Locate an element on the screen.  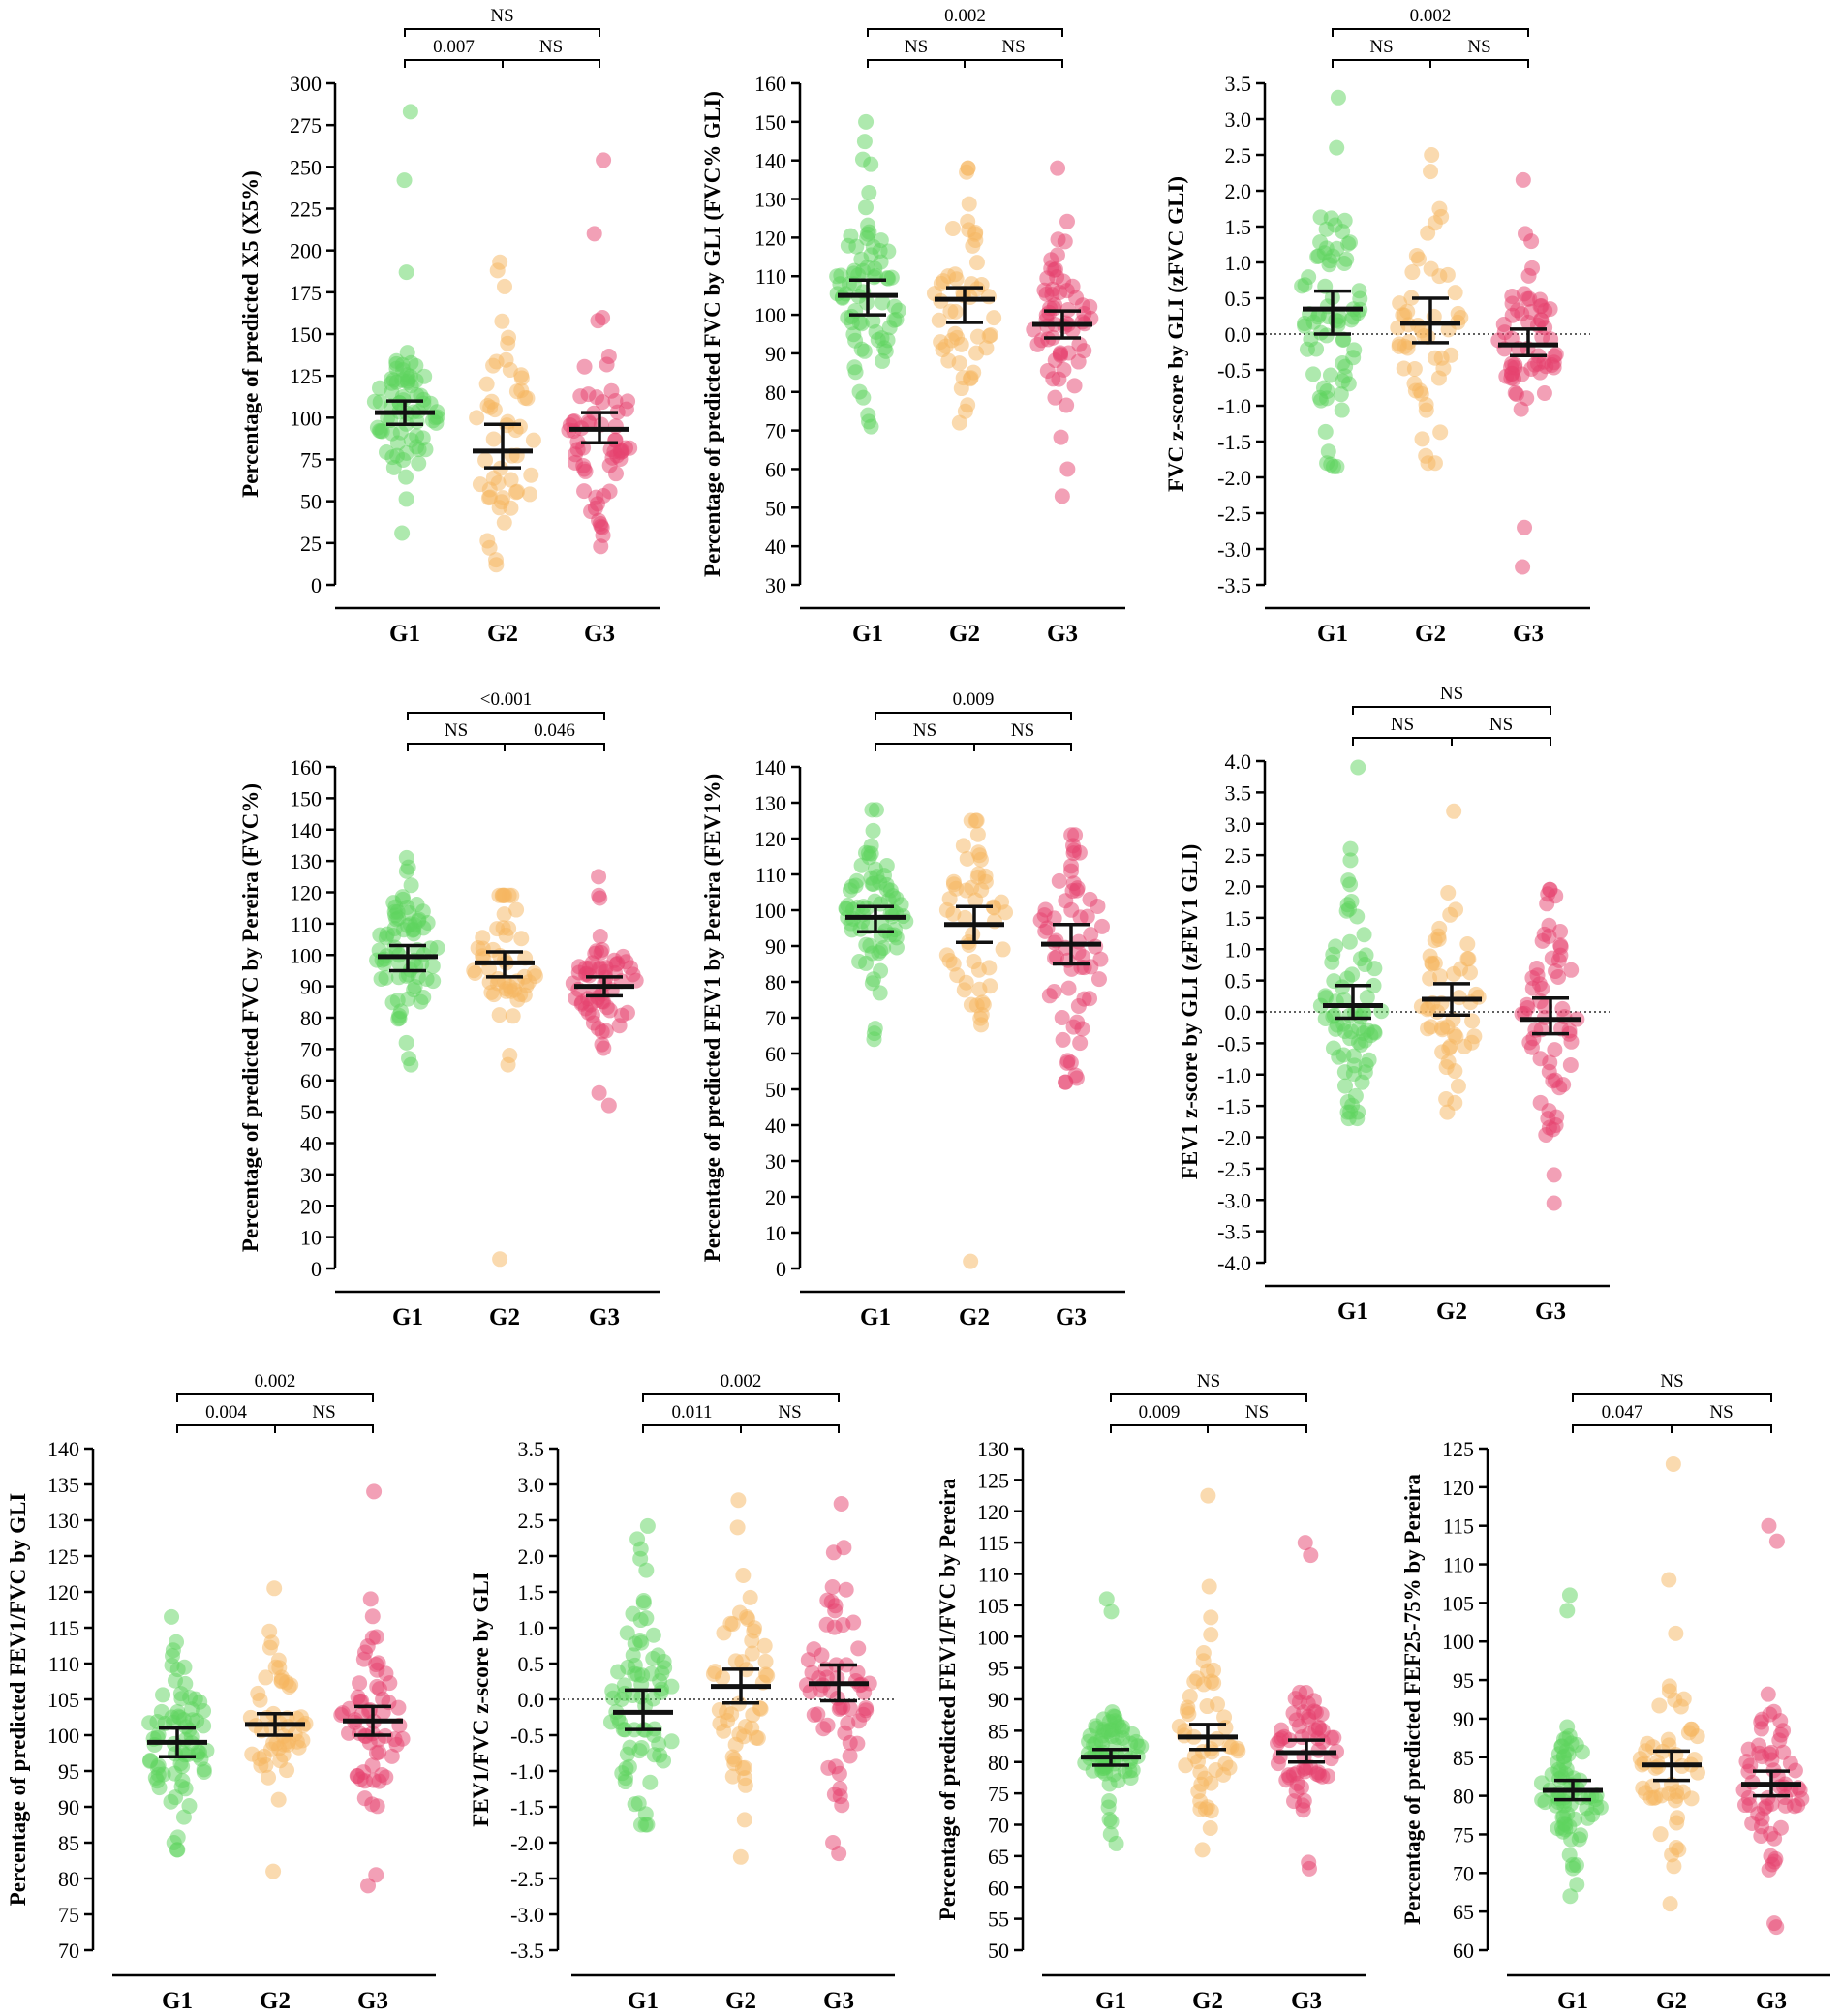
y-tick-label: 120 is located at coordinates (1458, 1488).